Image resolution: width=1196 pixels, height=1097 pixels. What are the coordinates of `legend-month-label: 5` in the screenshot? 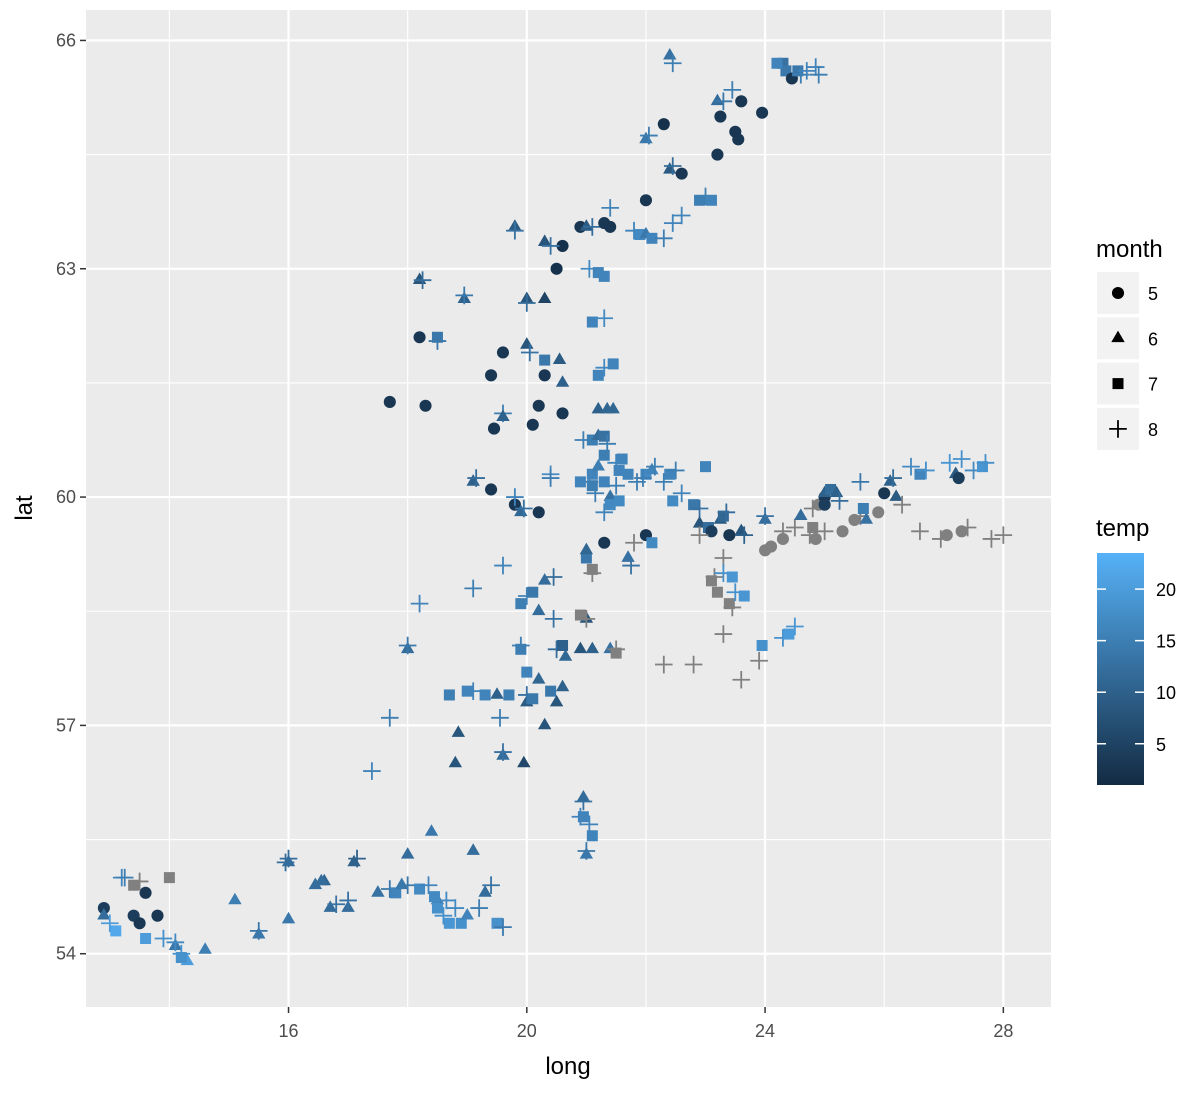 It's located at (1153, 294).